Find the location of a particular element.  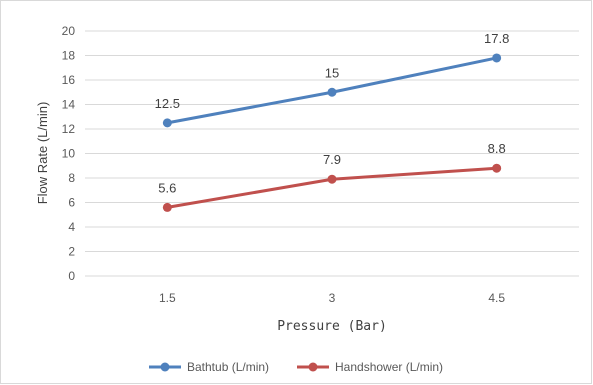

data-label: 17.8 is located at coordinates (496, 38).